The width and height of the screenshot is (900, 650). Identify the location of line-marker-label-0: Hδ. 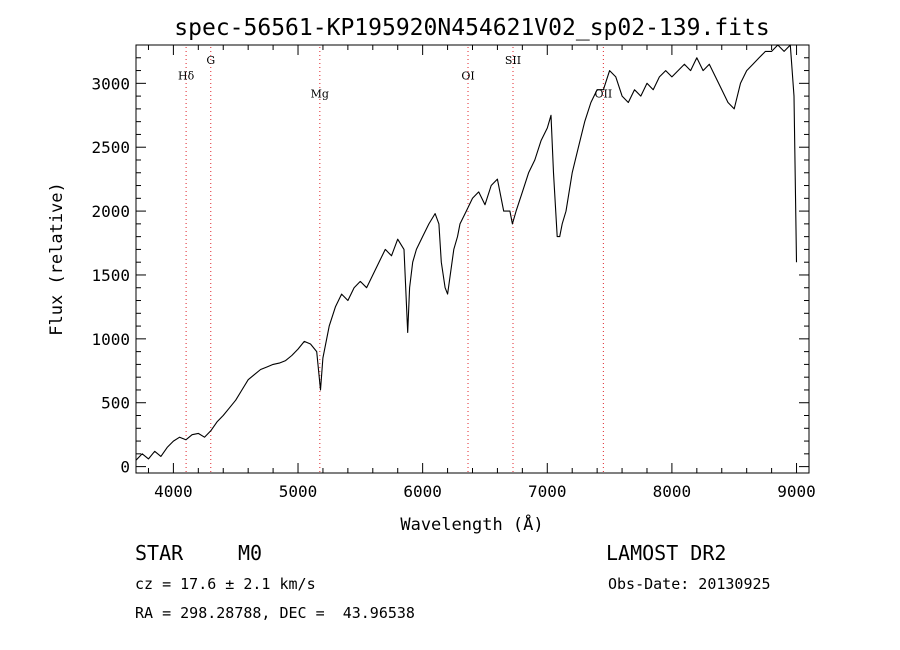
(186, 75).